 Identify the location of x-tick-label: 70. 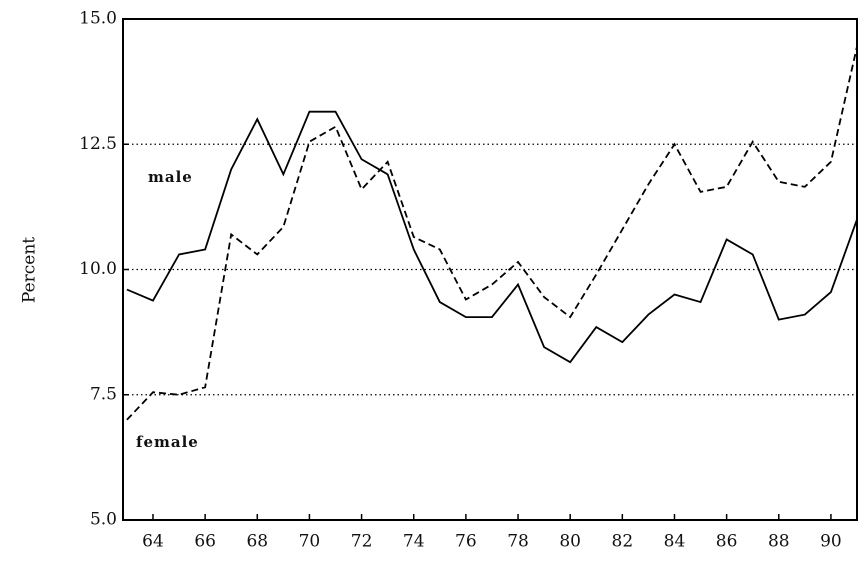
(310, 542).